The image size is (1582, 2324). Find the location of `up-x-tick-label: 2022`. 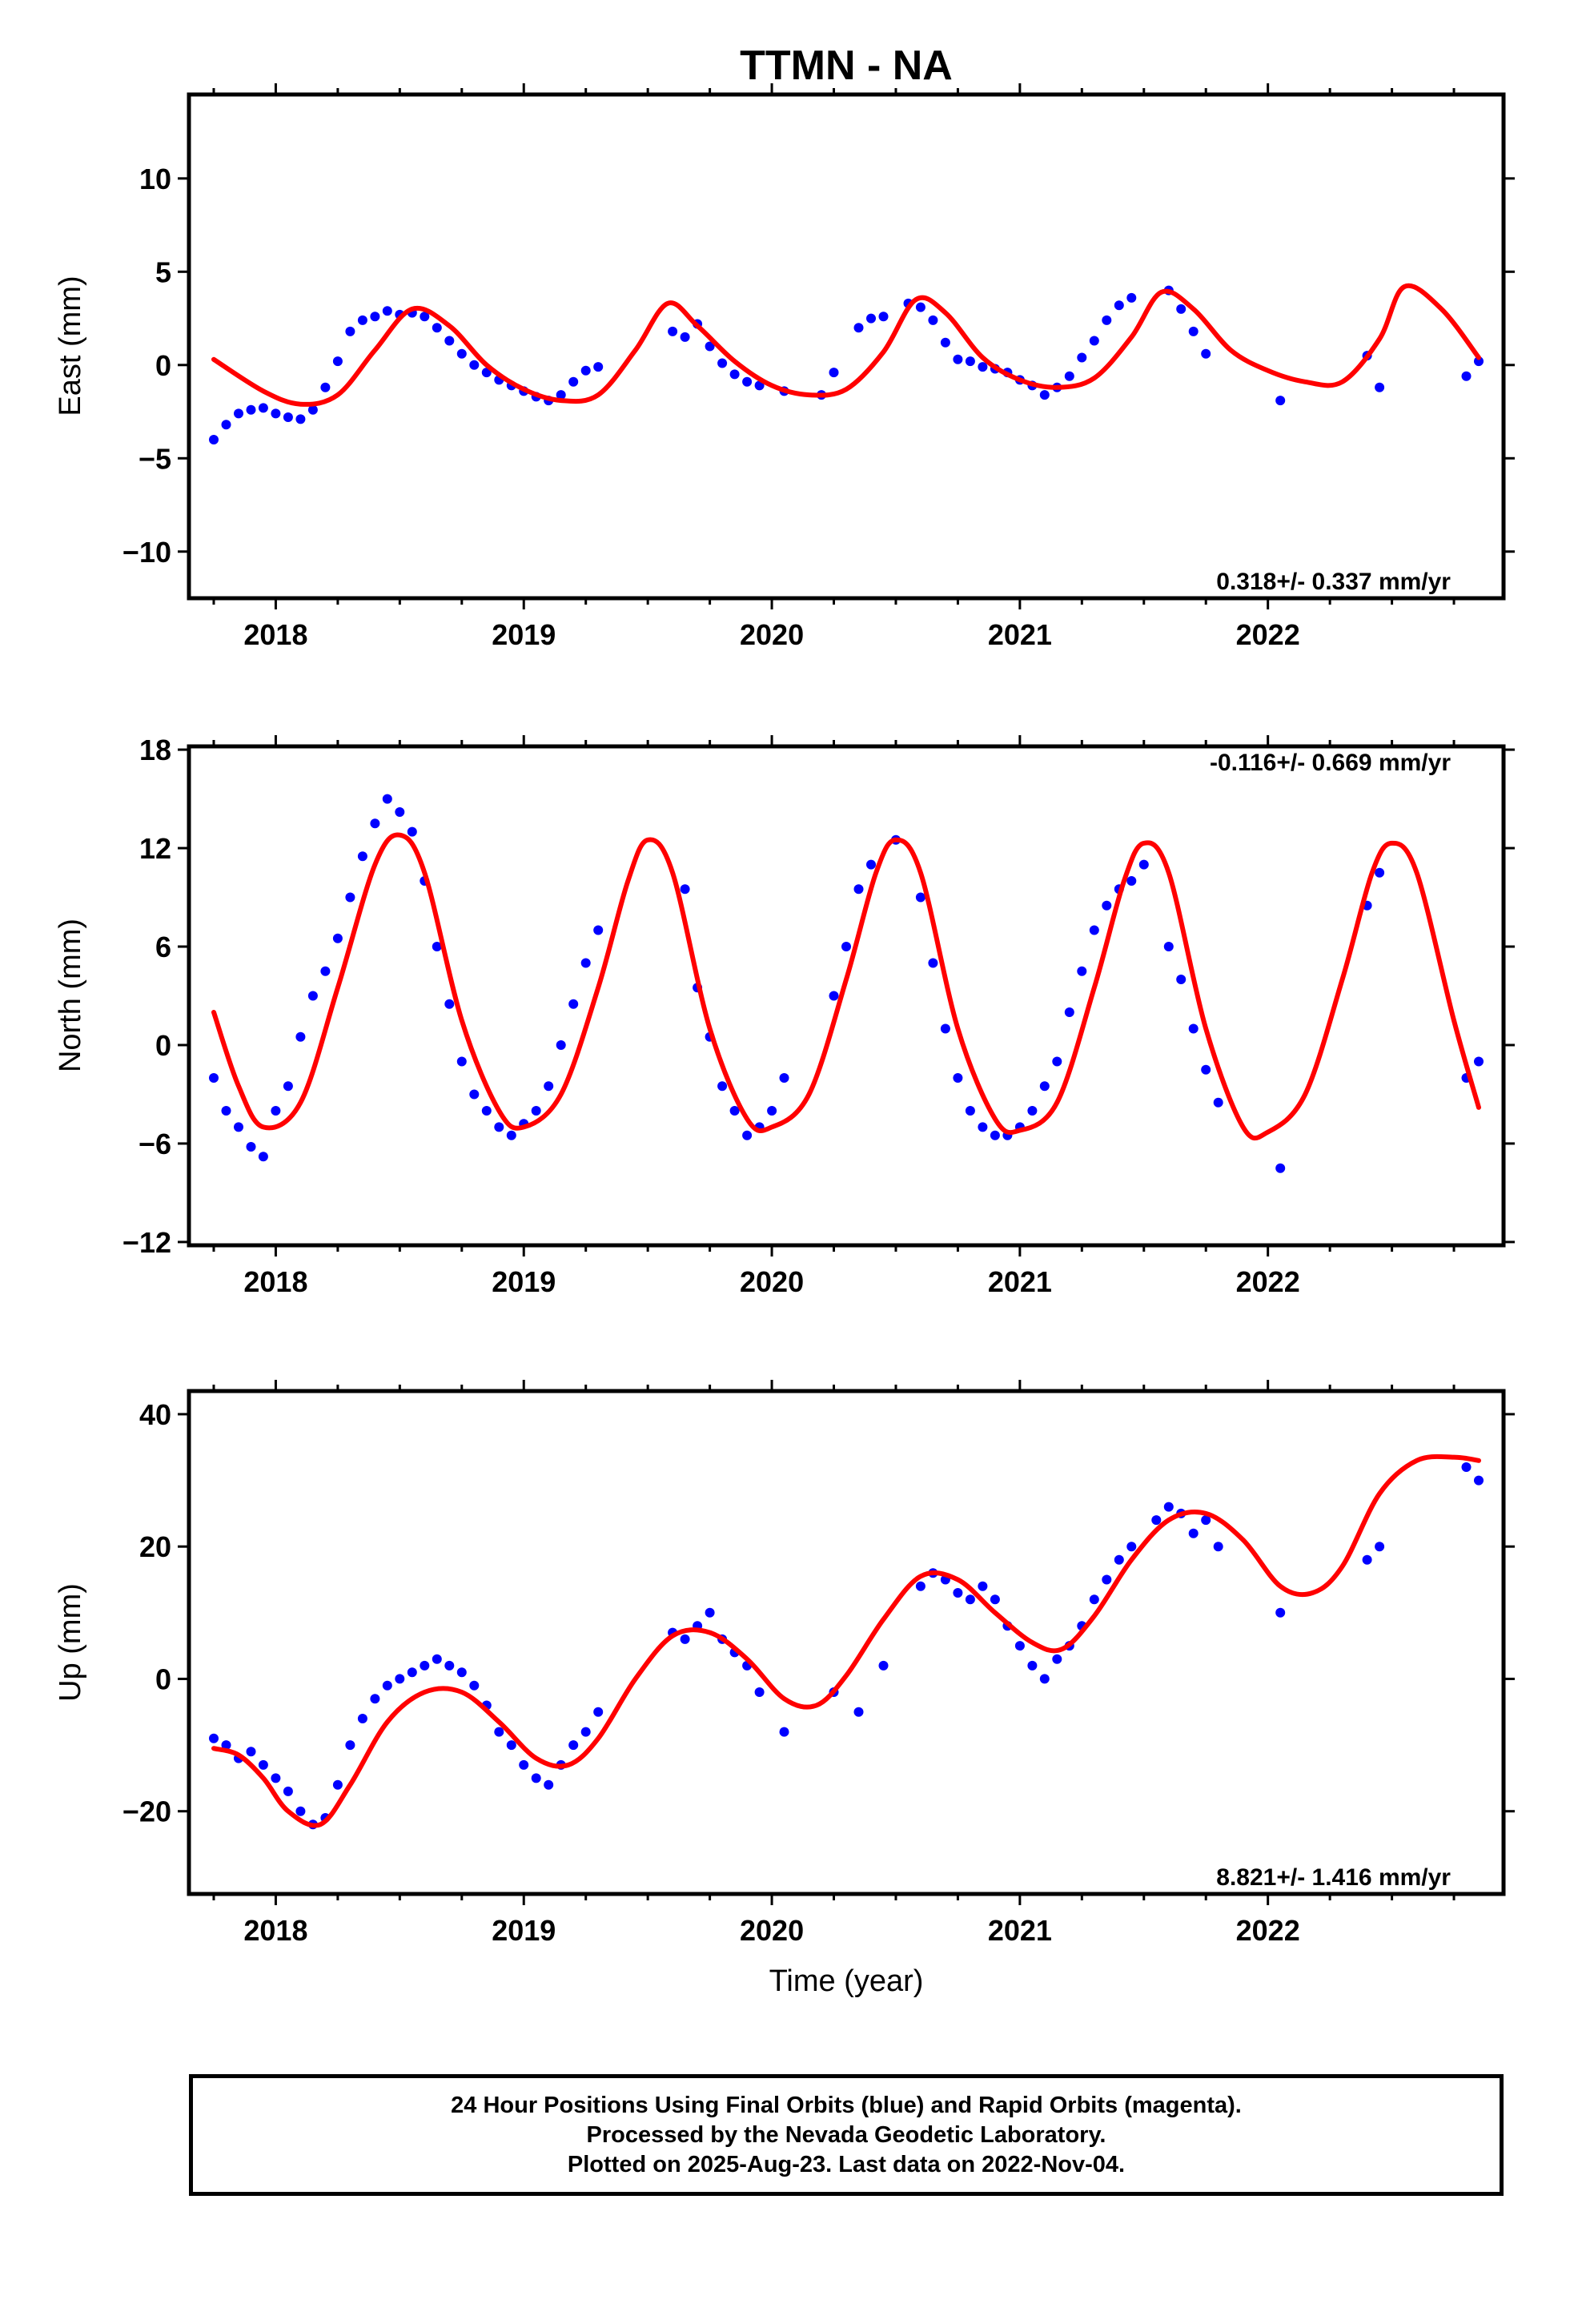

up-x-tick-label: 2022 is located at coordinates (1268, 1930).